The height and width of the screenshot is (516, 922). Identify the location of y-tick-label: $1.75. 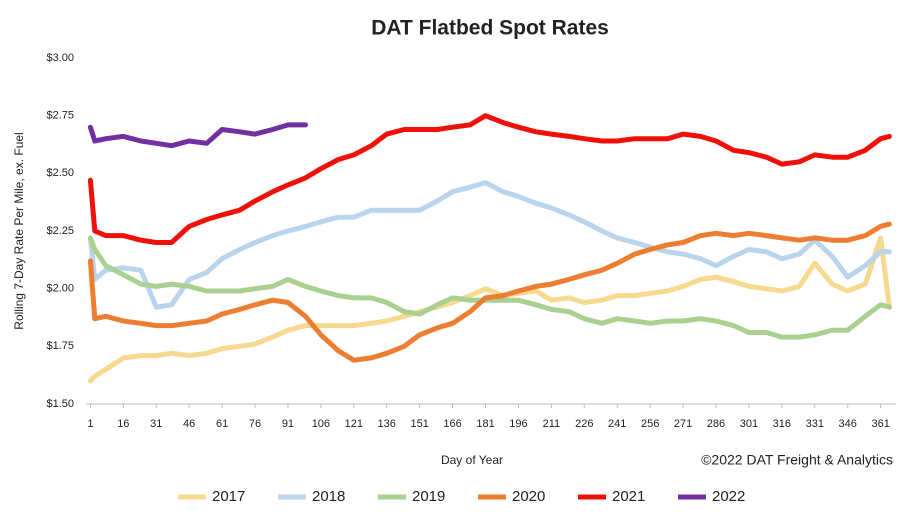
(60, 346).